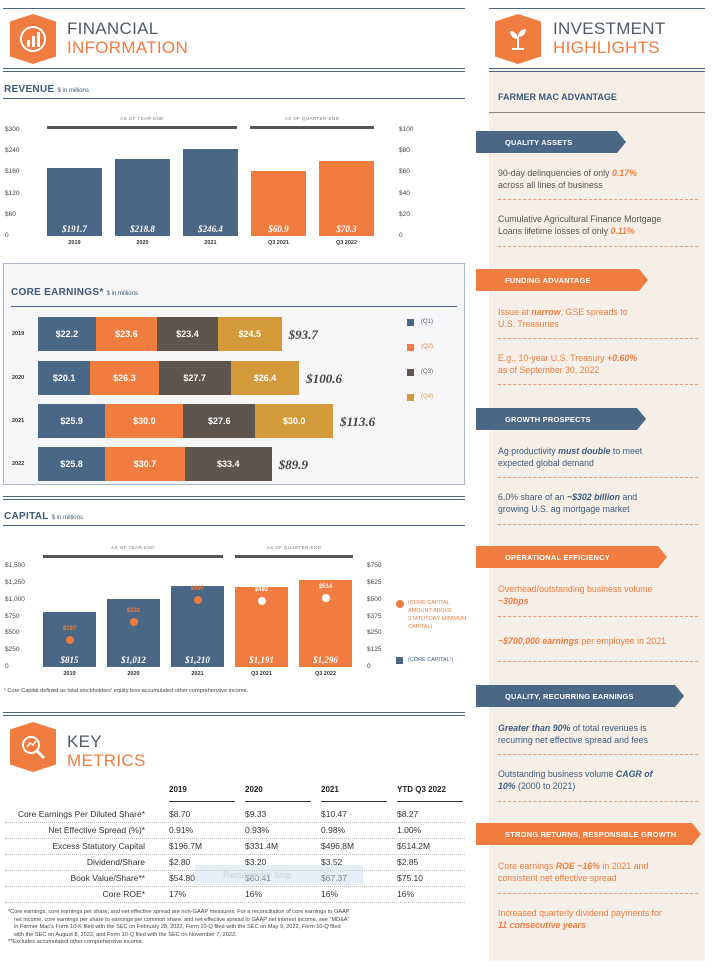 The width and height of the screenshot is (714, 975). I want to click on km-value: $331.4M, so click(262, 846).